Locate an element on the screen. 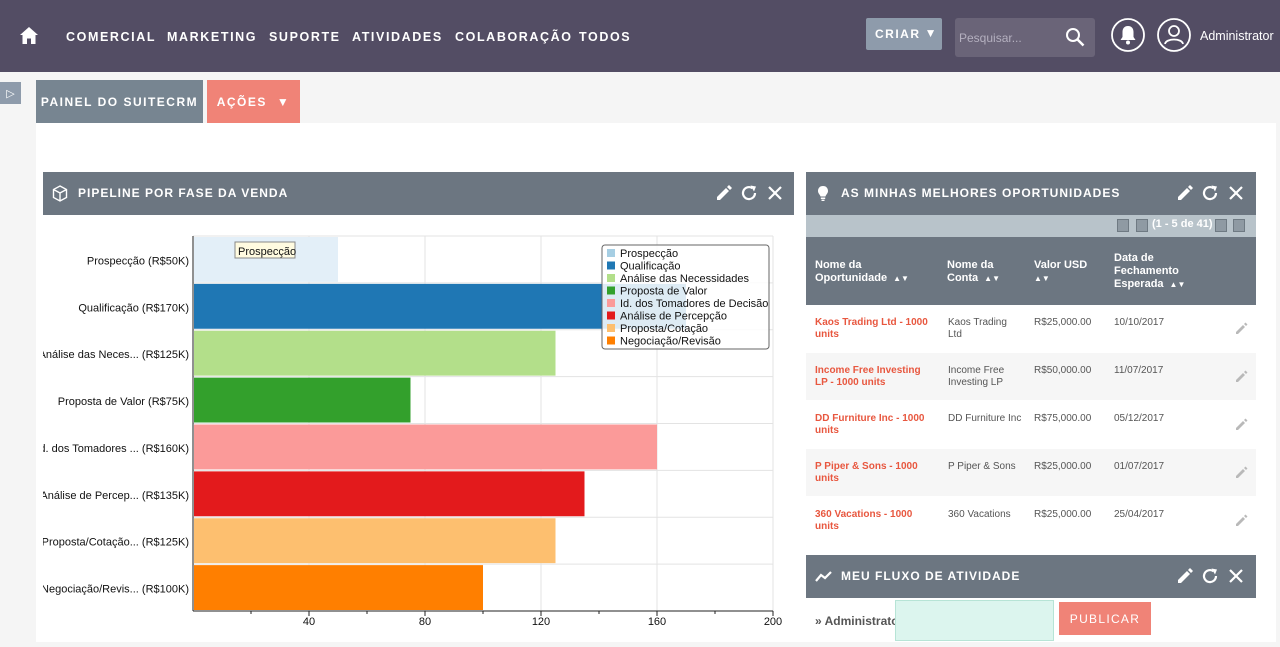 The width and height of the screenshot is (1280, 647). pipeline-dashlet-header: PIPELINE POR FASE DA VENDA is located at coordinates (418, 193).